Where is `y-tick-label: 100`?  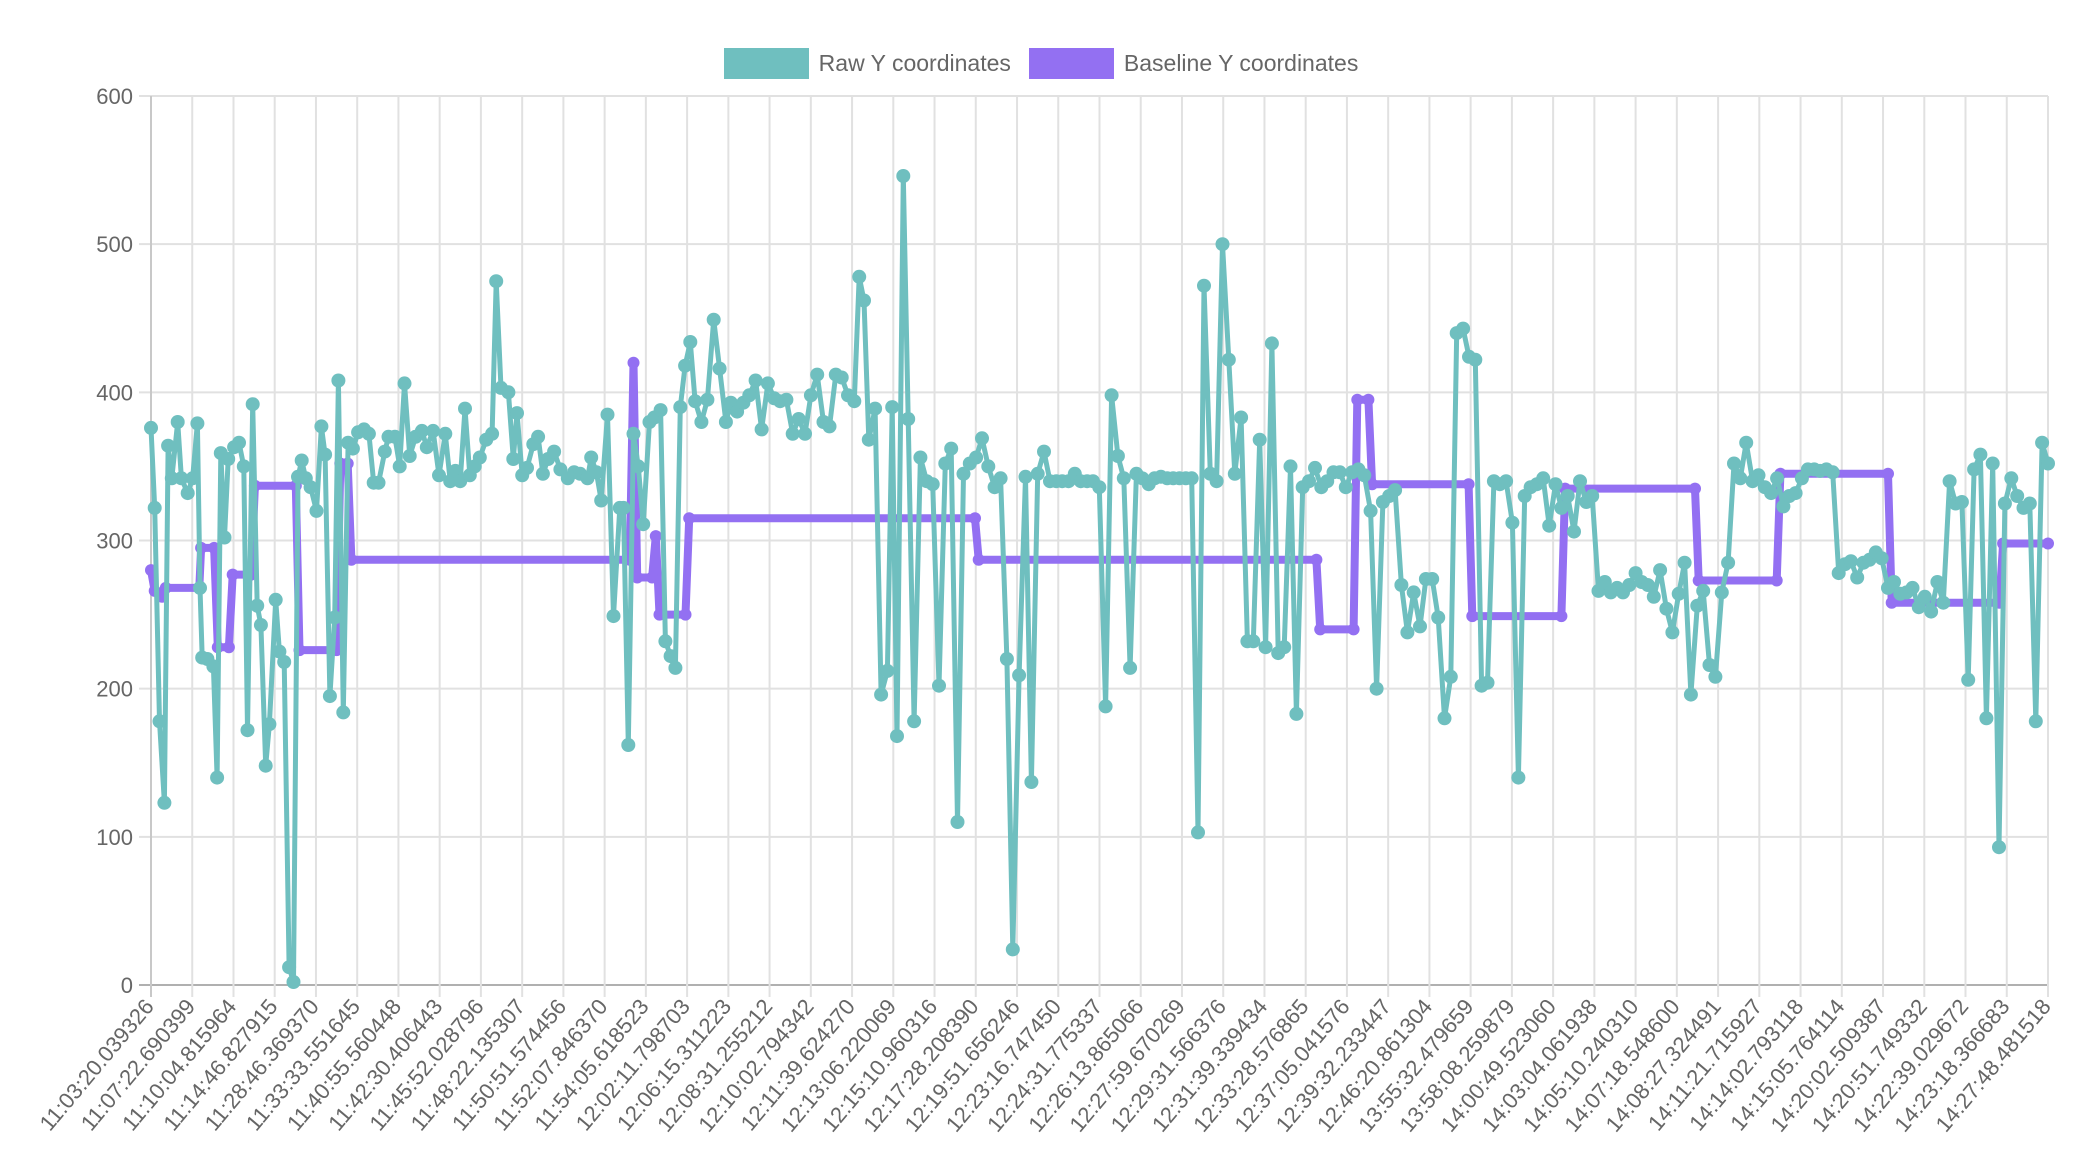 y-tick-label: 100 is located at coordinates (114, 837).